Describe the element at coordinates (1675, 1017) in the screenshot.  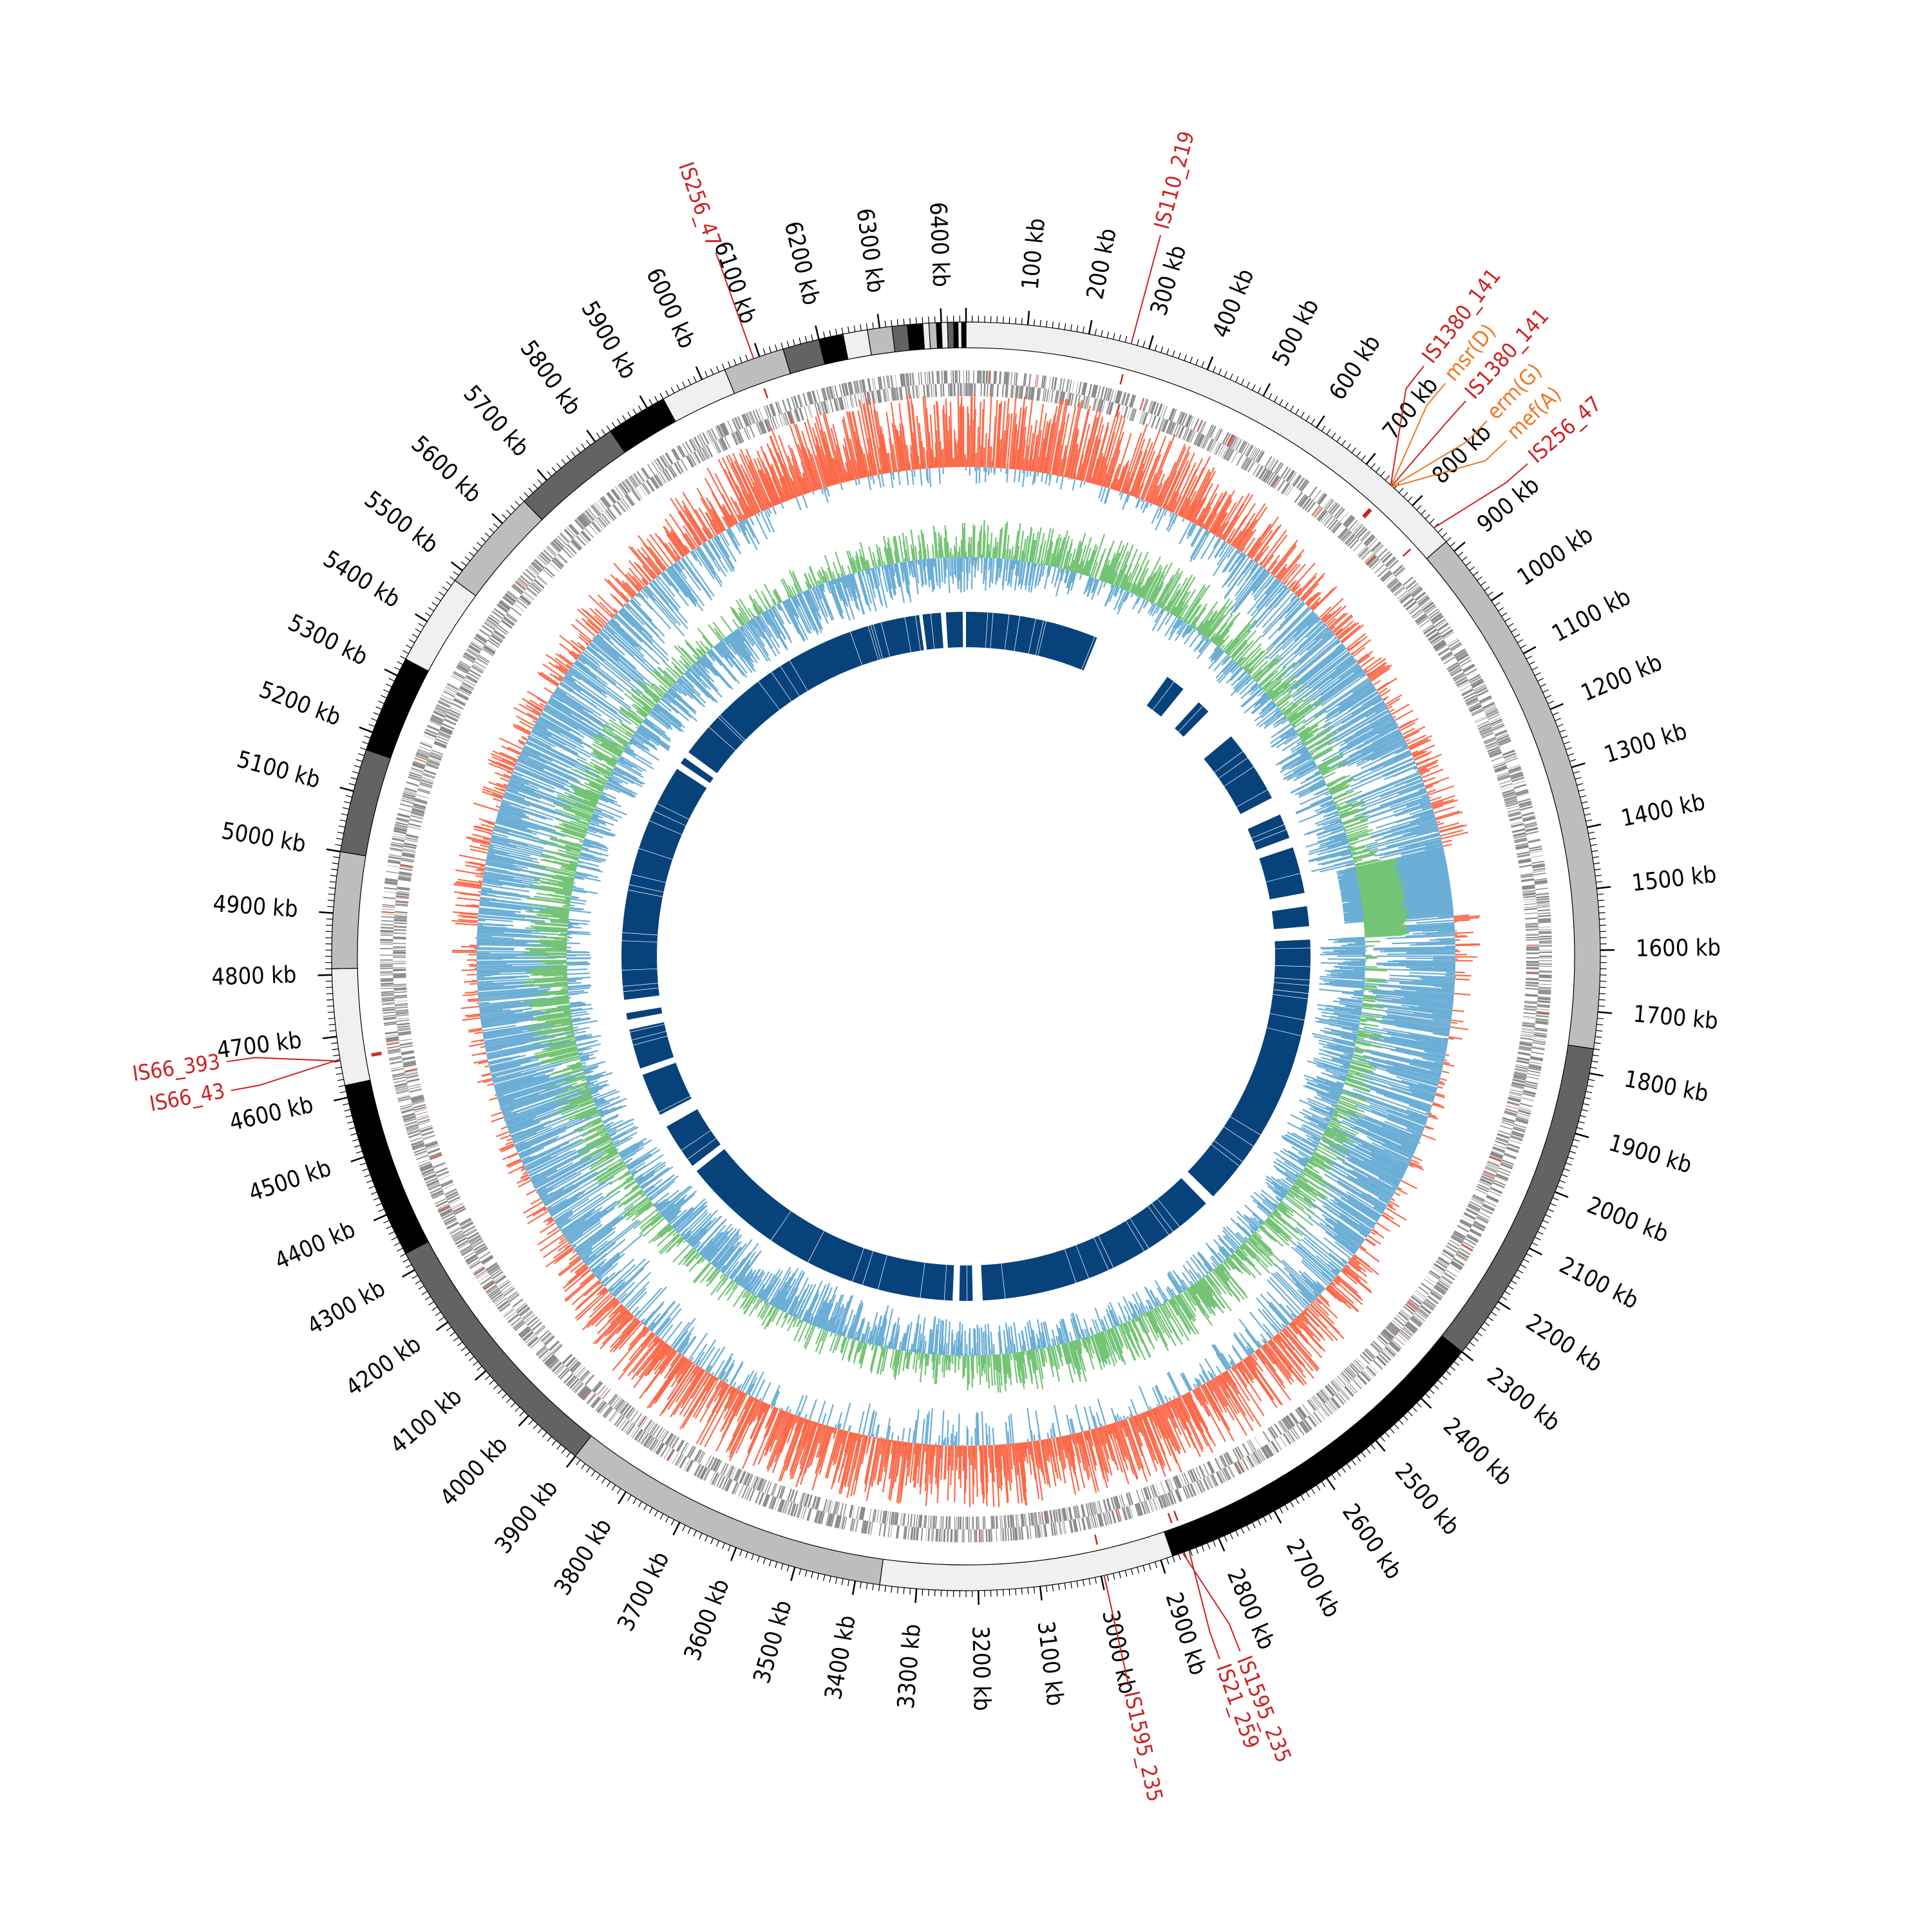
I see `tick-label: 1700 kb` at that location.